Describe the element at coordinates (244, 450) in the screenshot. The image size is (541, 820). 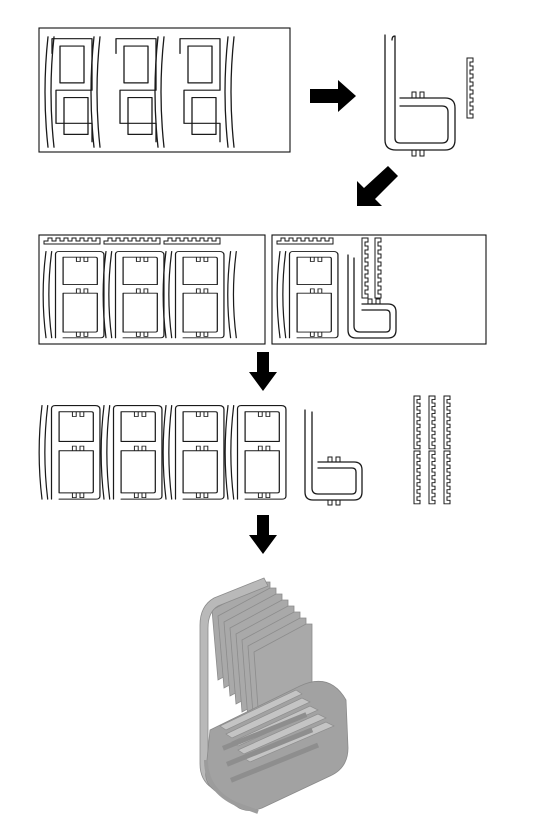
I see `step4-cut-parts` at that location.